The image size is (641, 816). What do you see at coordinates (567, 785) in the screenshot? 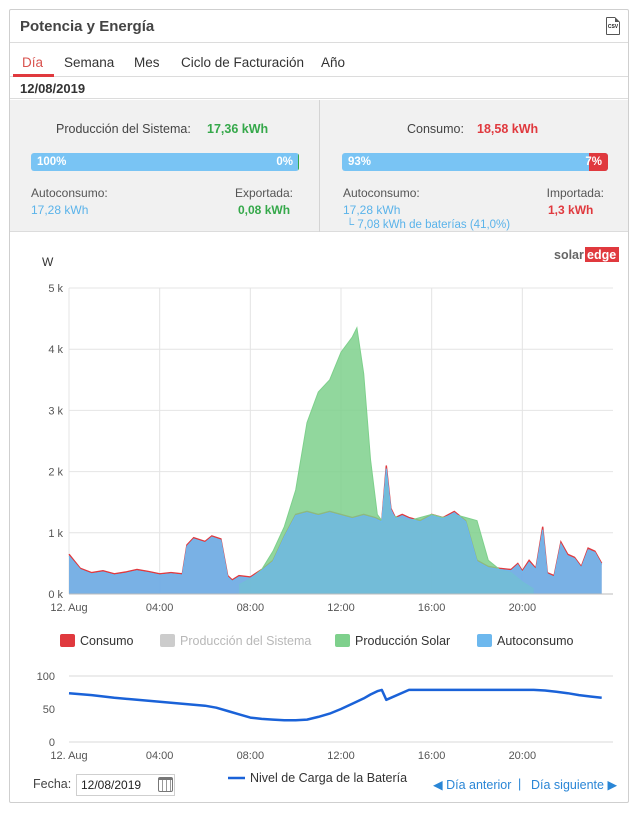
I see `next-day-label: Día siguiente` at bounding box center [567, 785].